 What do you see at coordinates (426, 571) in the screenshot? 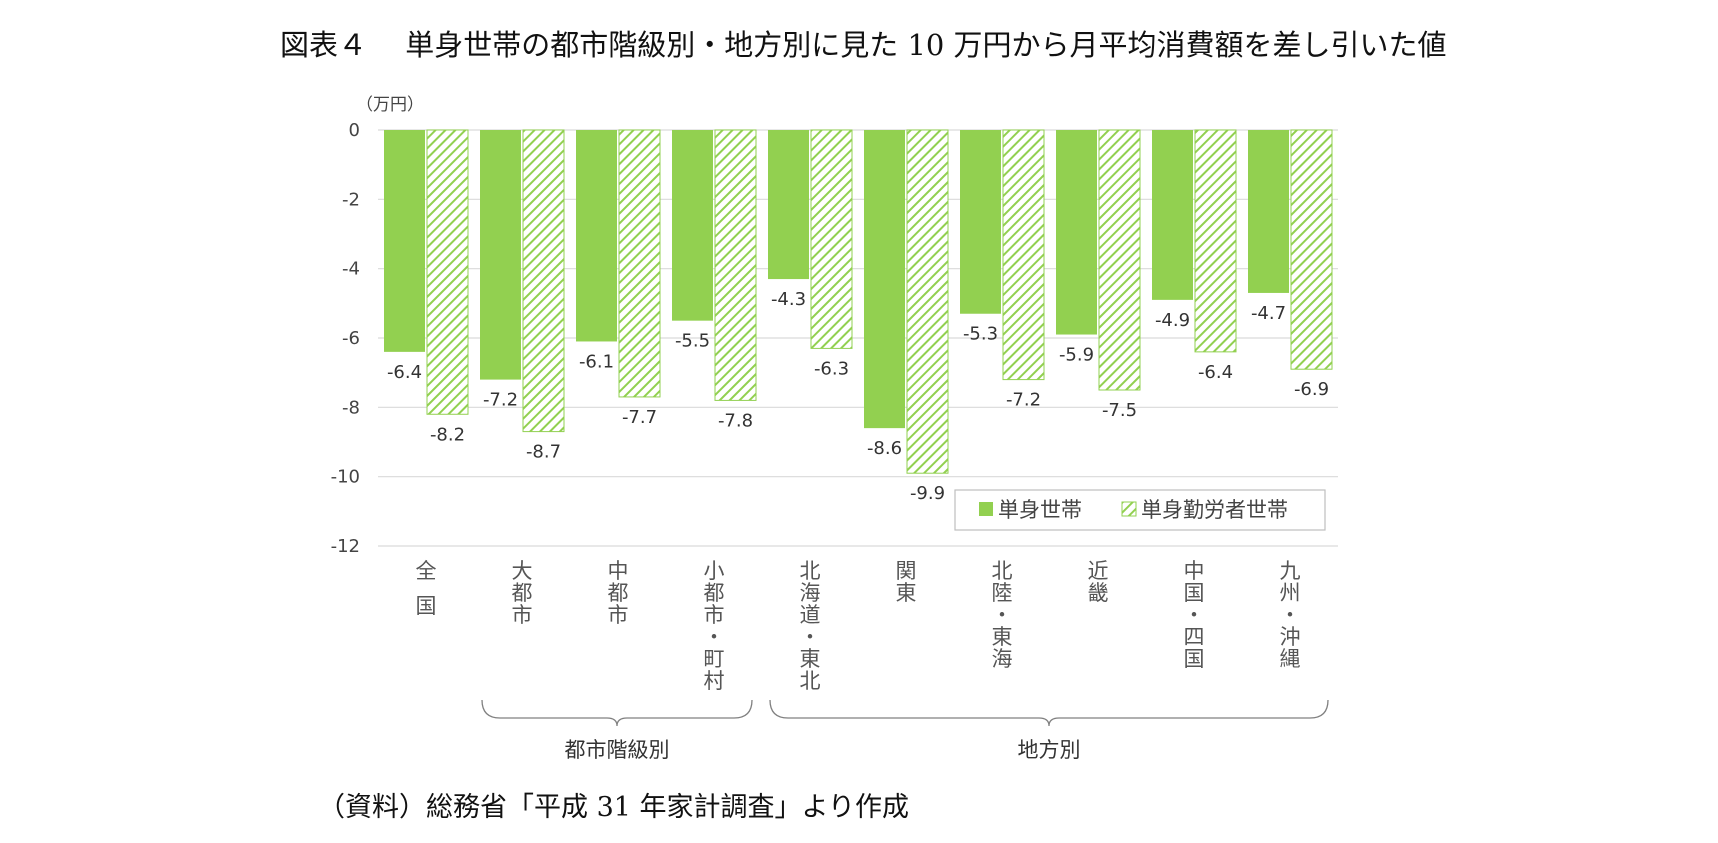
I see `category-char: 全` at bounding box center [426, 571].